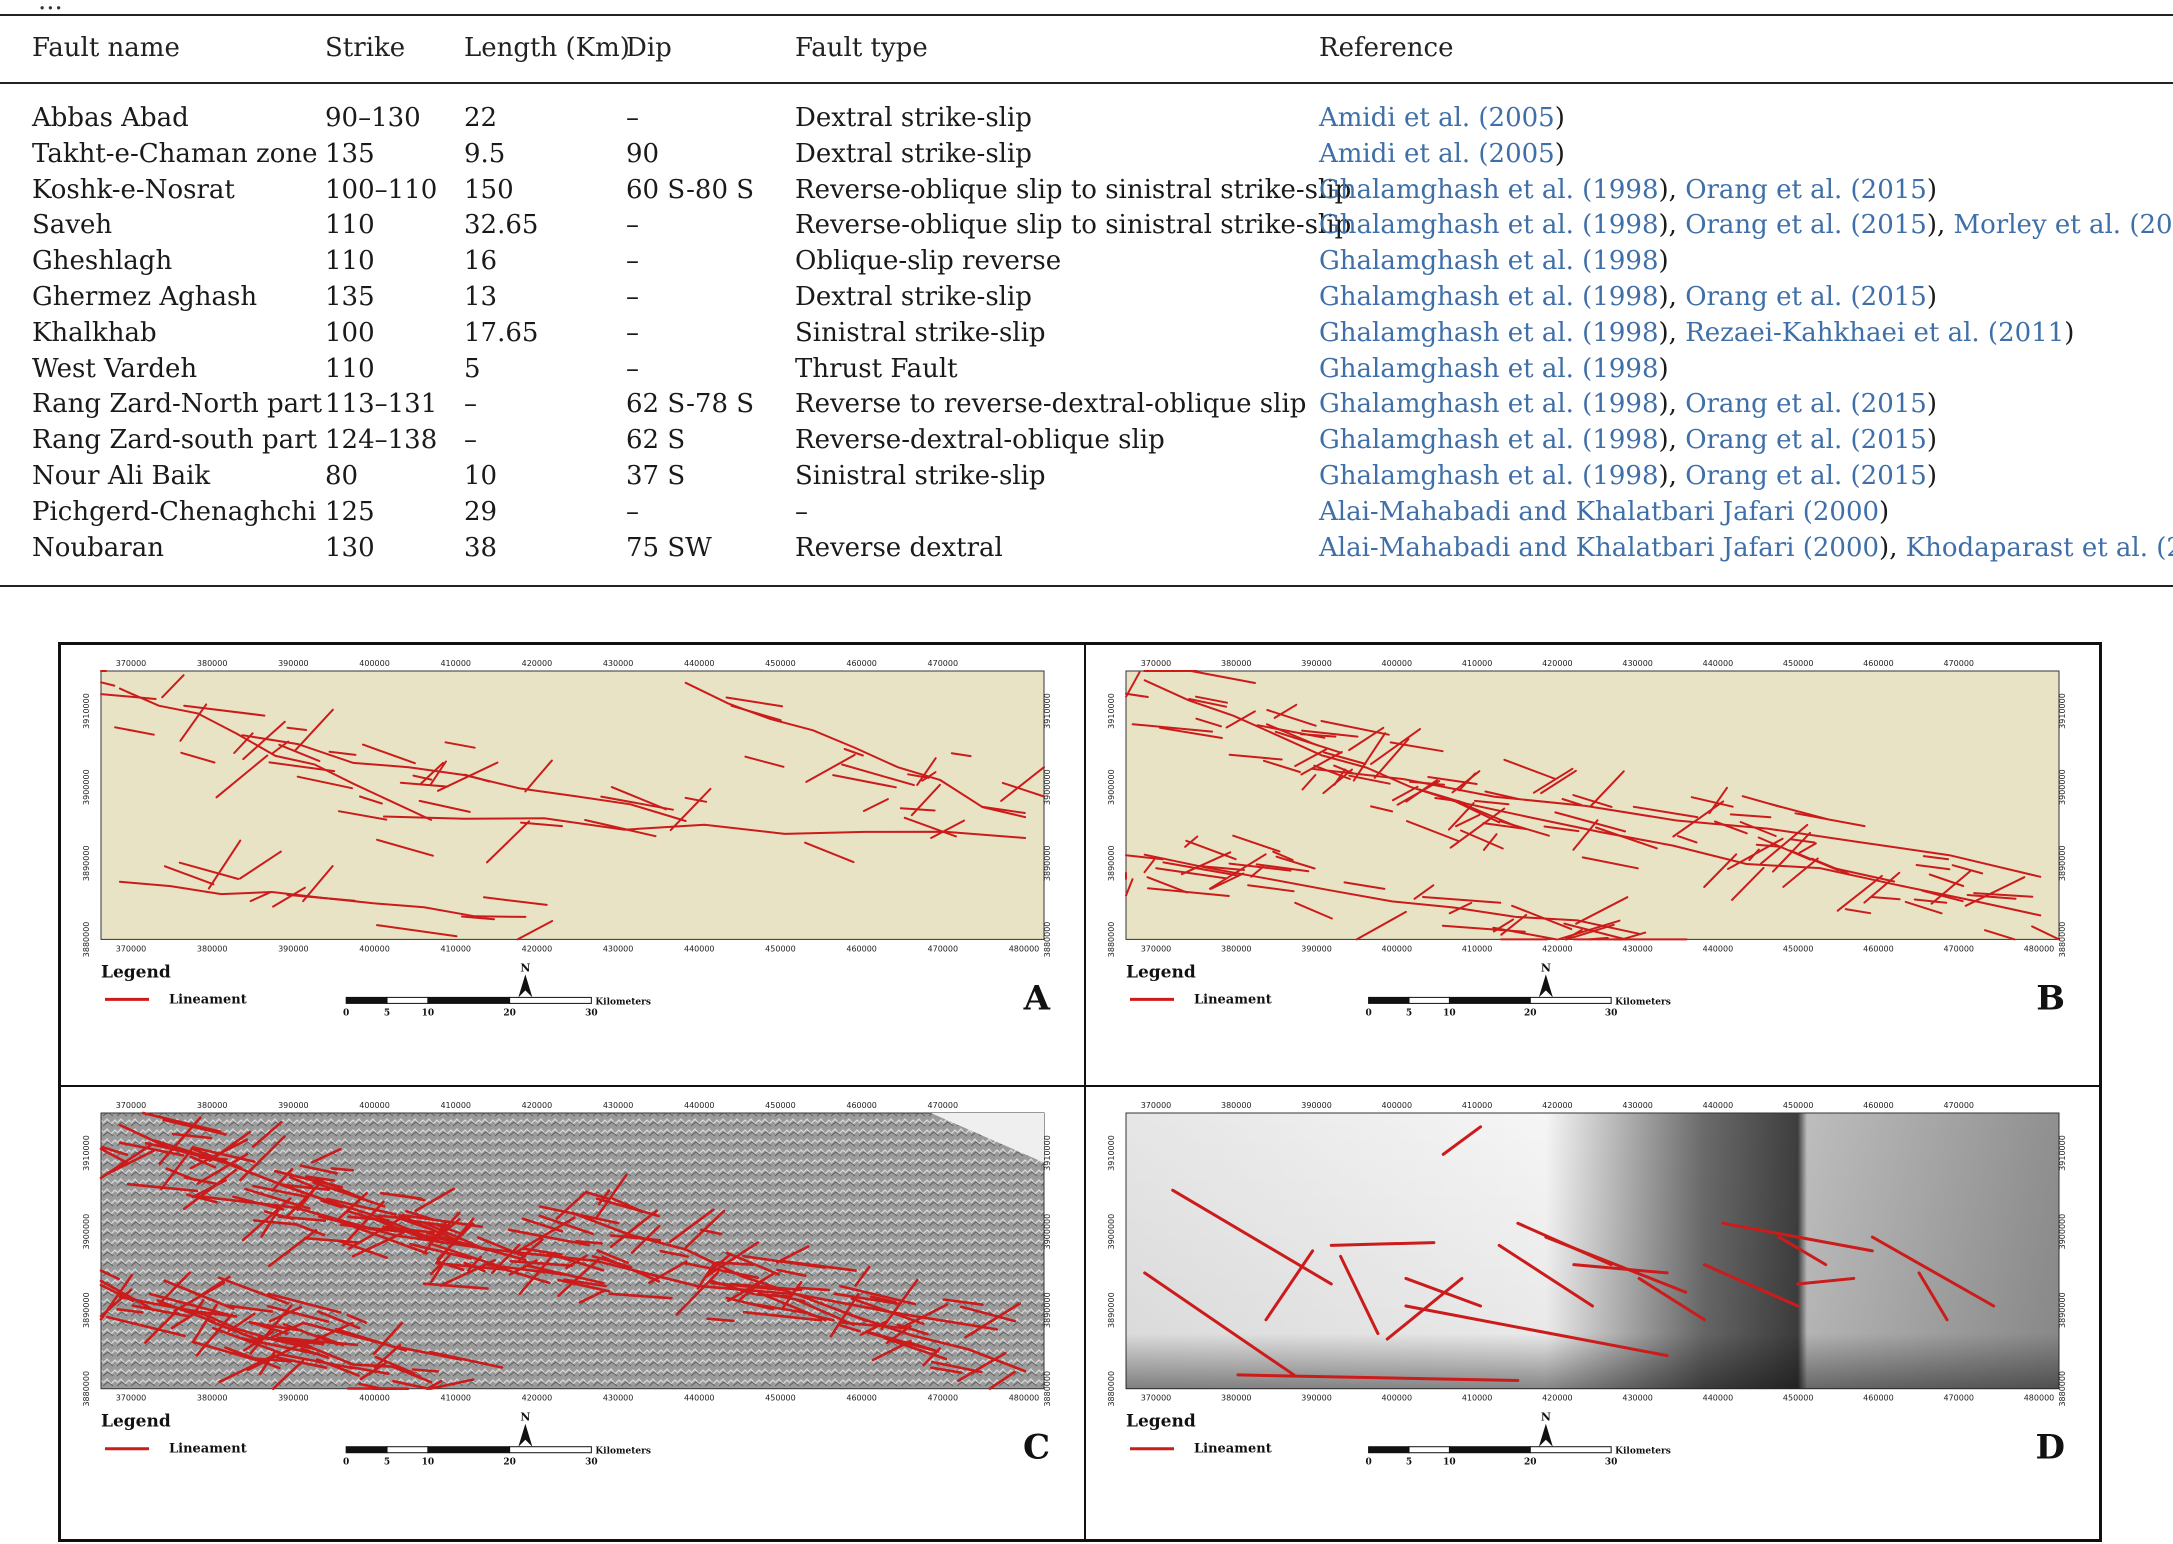 The width and height of the screenshot is (2173, 1544). I want to click on scale-bar-unit: Kilometers, so click(623, 1002).